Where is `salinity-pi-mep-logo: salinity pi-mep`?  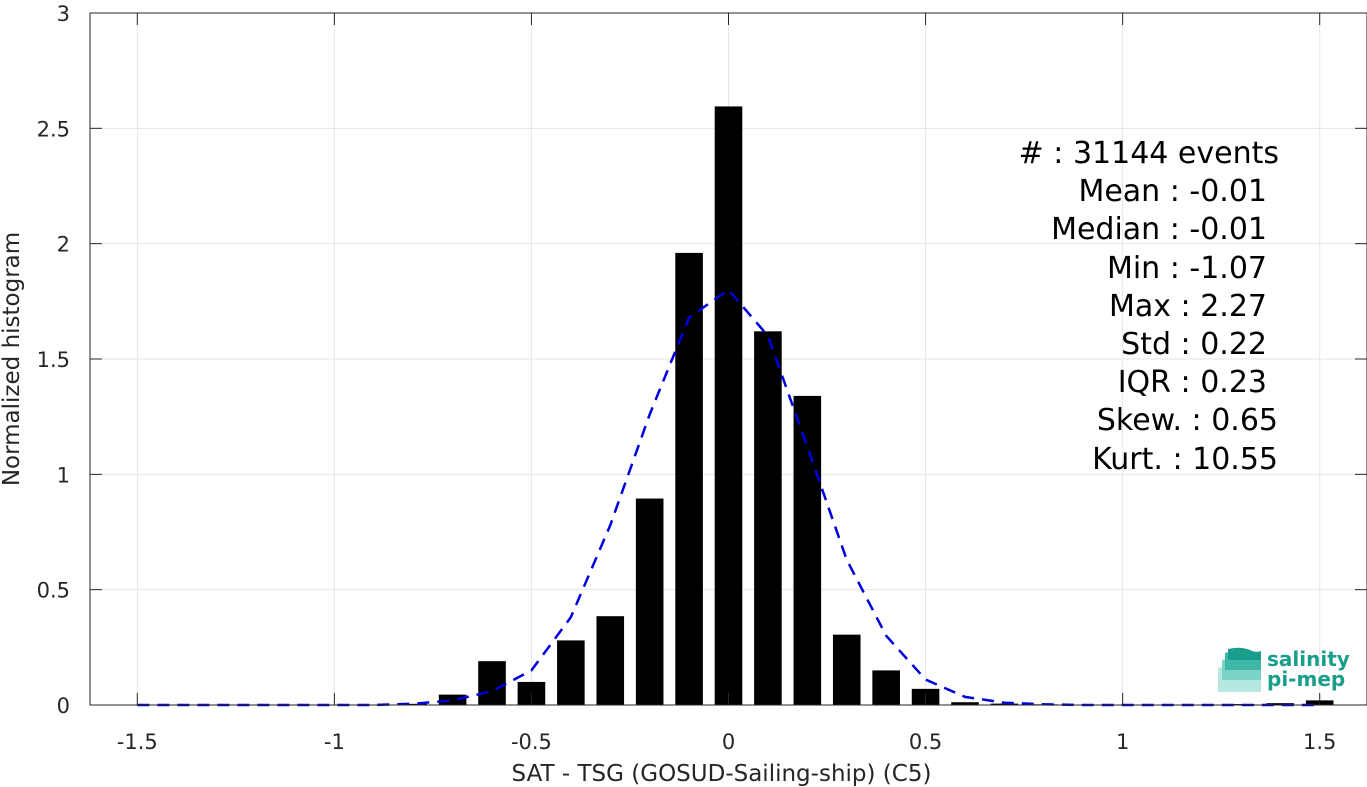
salinity-pi-mep-logo: salinity pi-mep is located at coordinates (1284, 669).